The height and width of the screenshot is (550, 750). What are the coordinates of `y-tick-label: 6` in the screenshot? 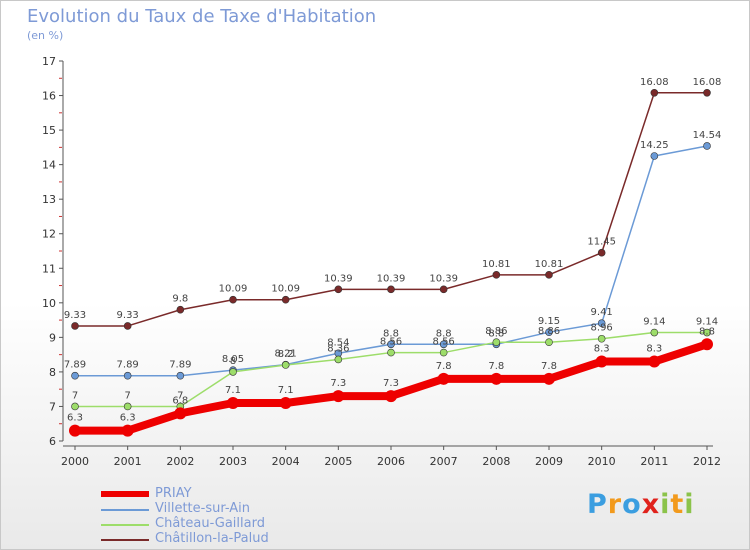 It's located at (52, 441).